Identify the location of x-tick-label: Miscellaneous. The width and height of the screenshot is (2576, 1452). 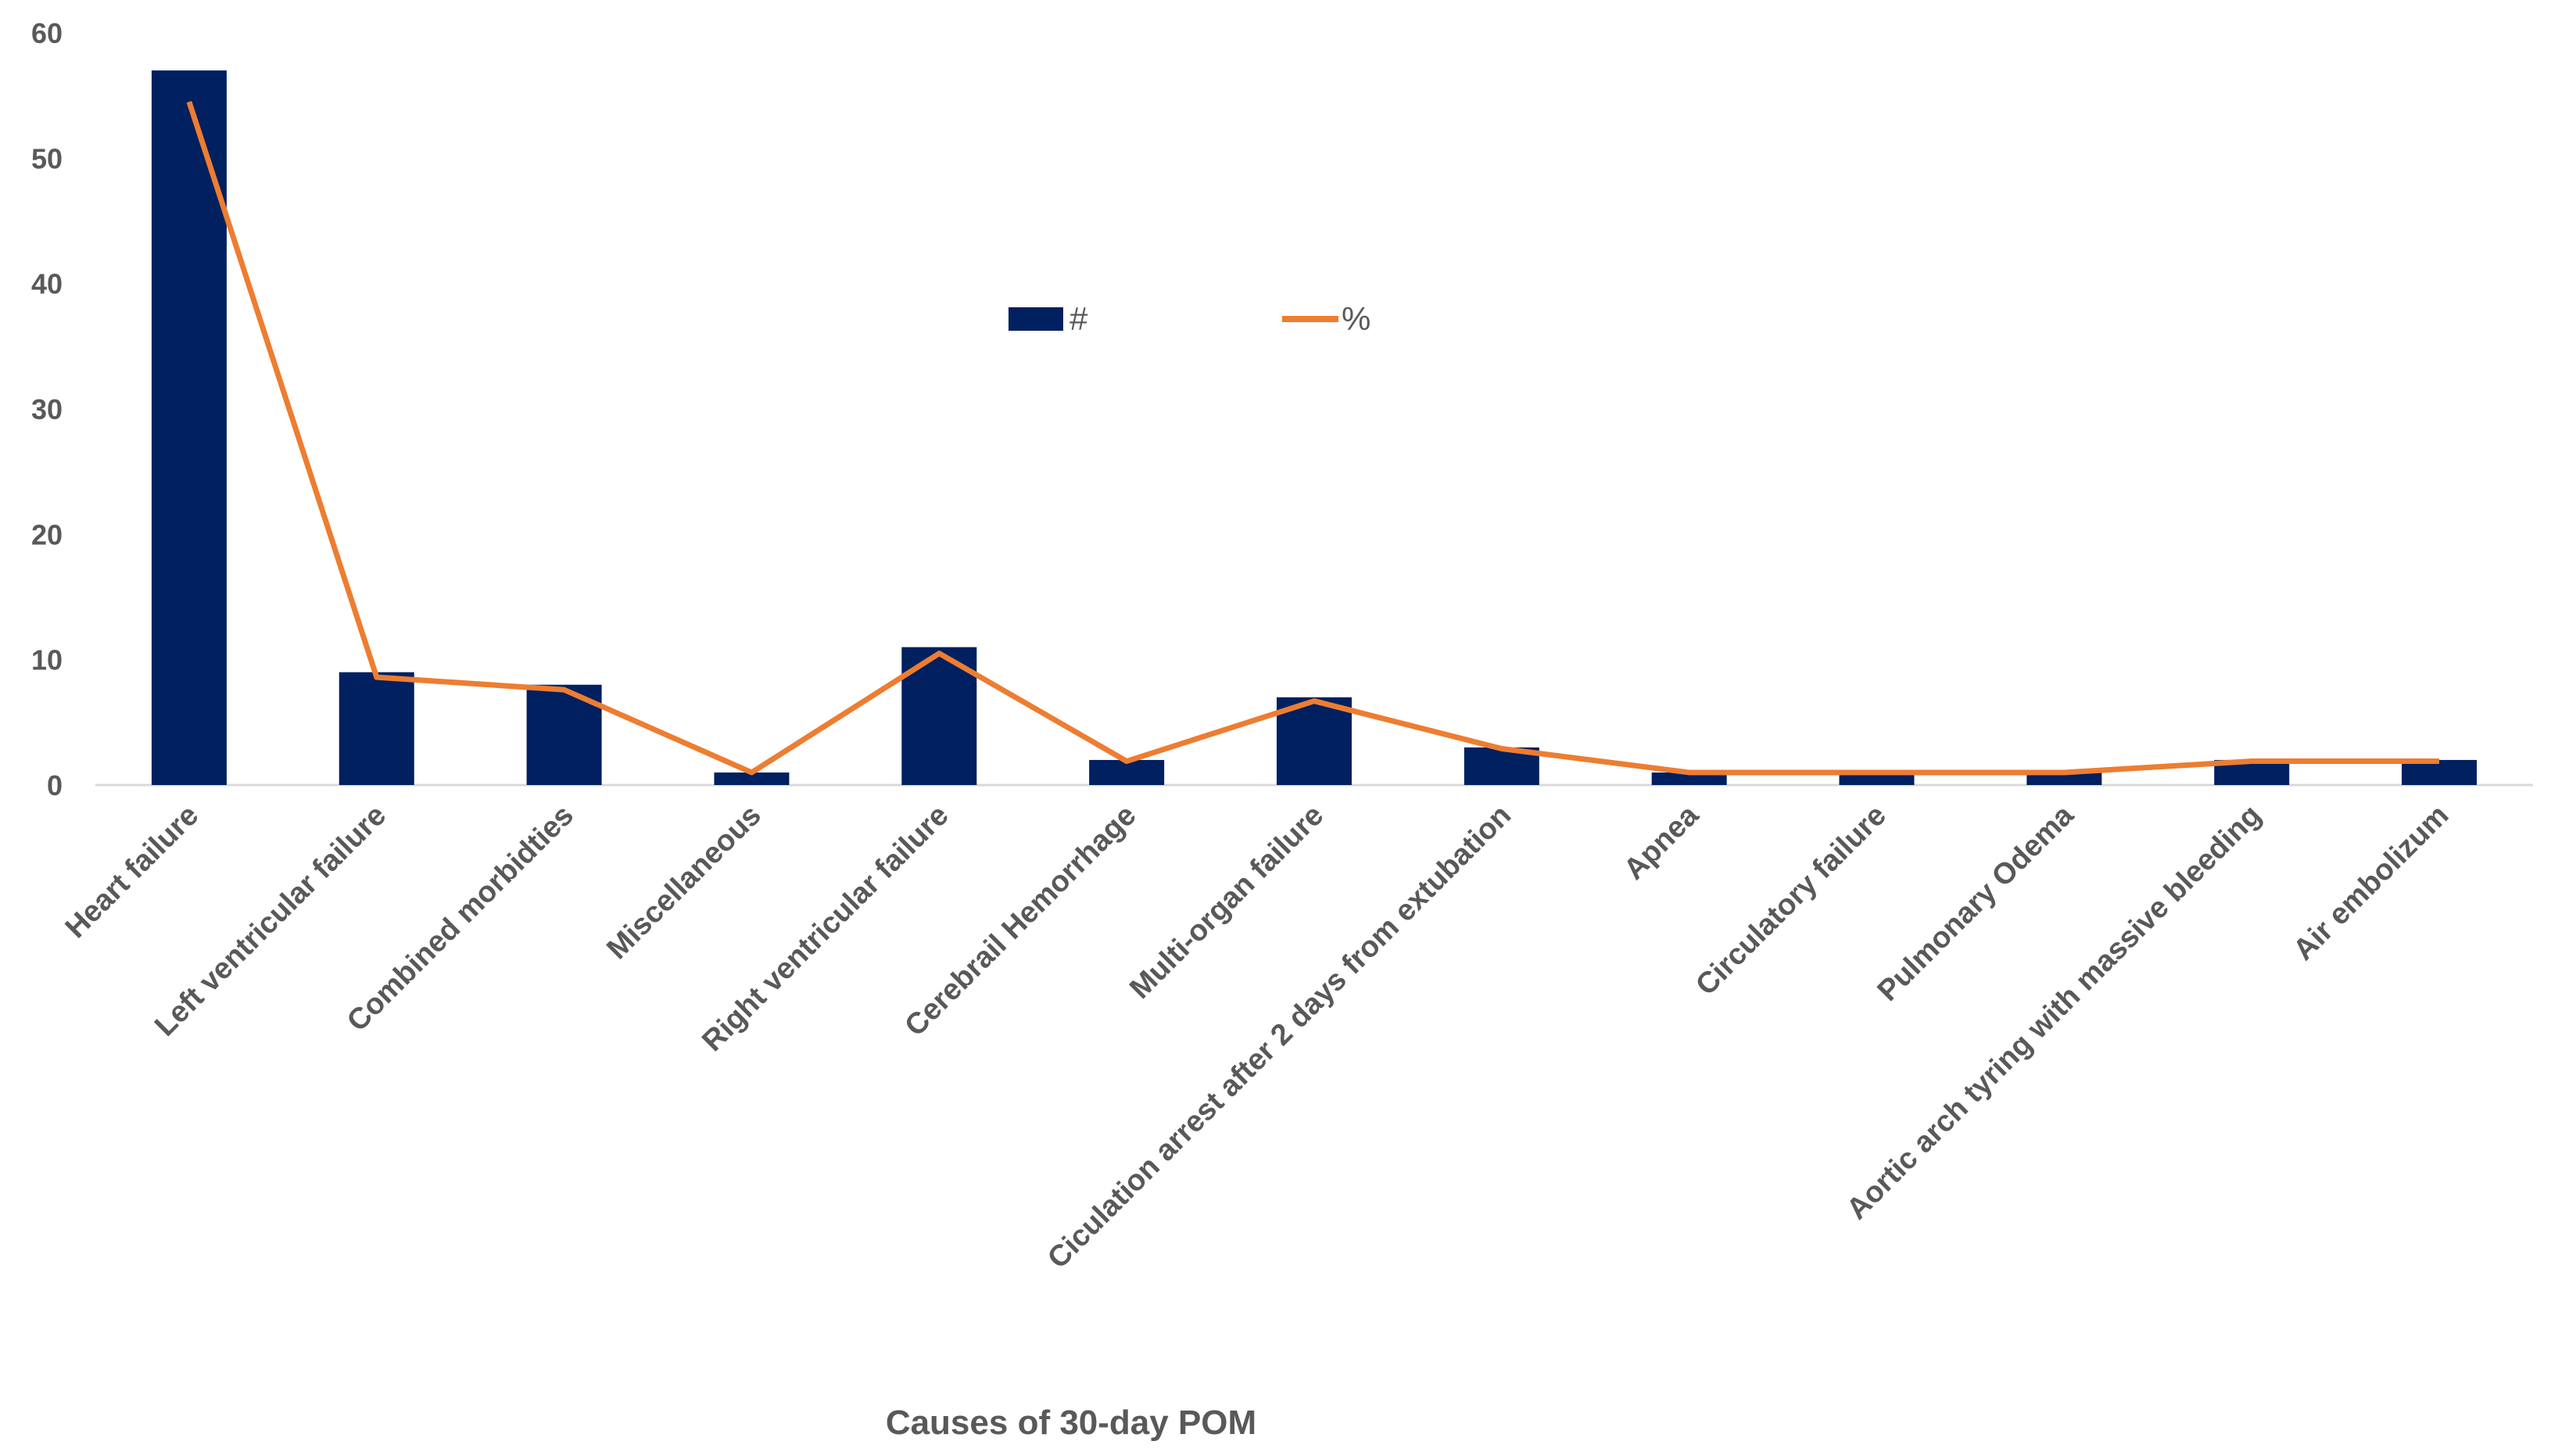
(683, 883).